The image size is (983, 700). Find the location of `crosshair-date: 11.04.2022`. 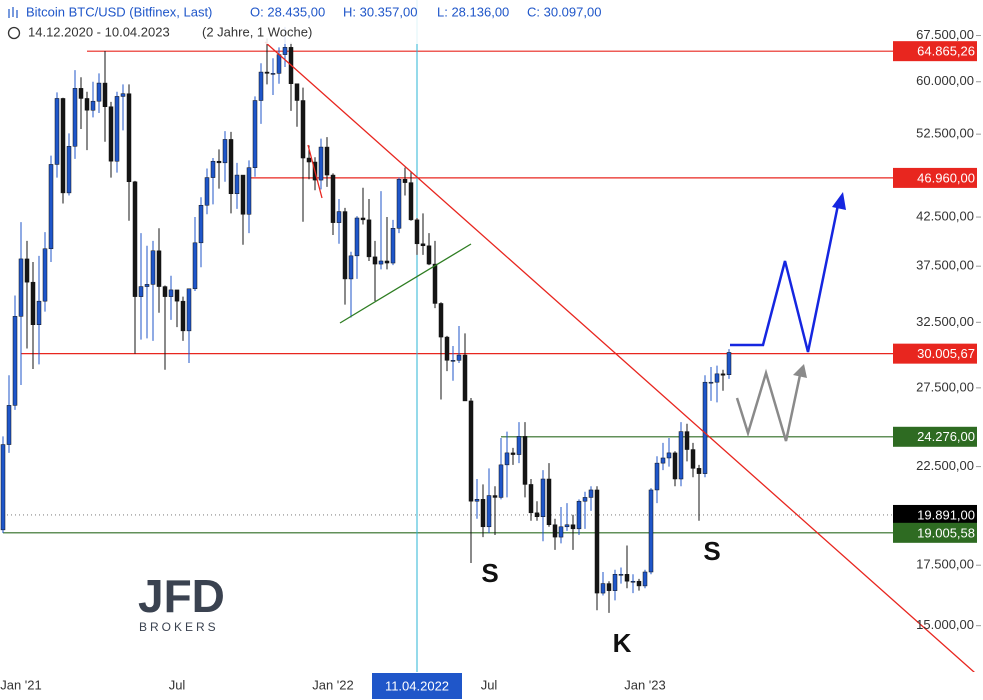

crosshair-date: 11.04.2022 is located at coordinates (417, 685).